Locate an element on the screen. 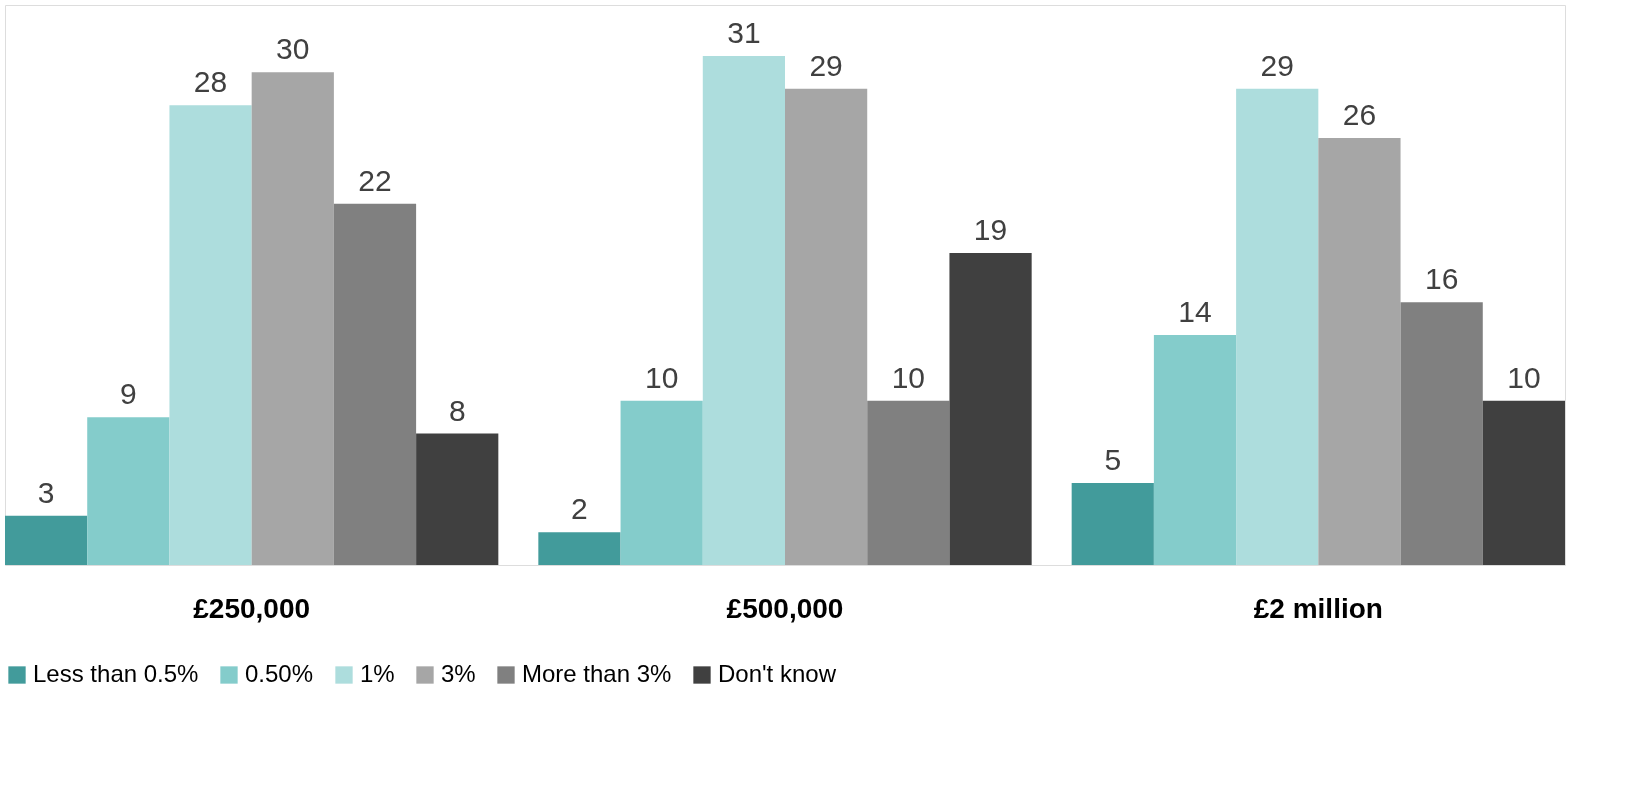  data-label: 22 is located at coordinates (375, 180).